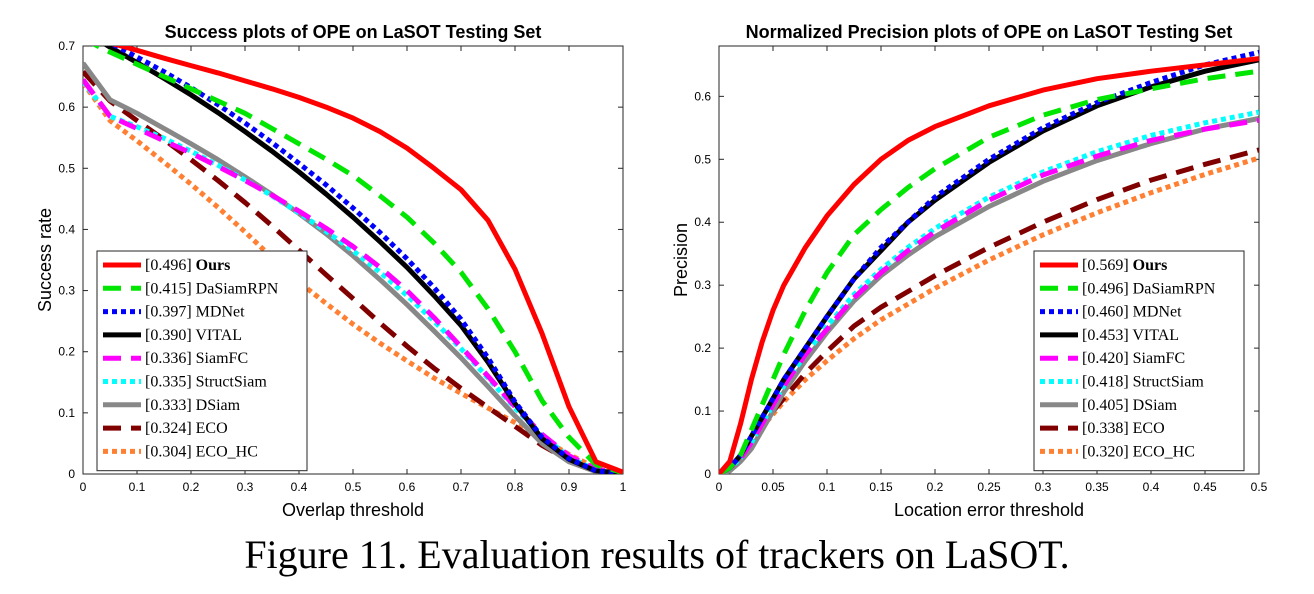  Describe the element at coordinates (407, 487) in the screenshot. I see `x-tick-label: 0.6` at that location.